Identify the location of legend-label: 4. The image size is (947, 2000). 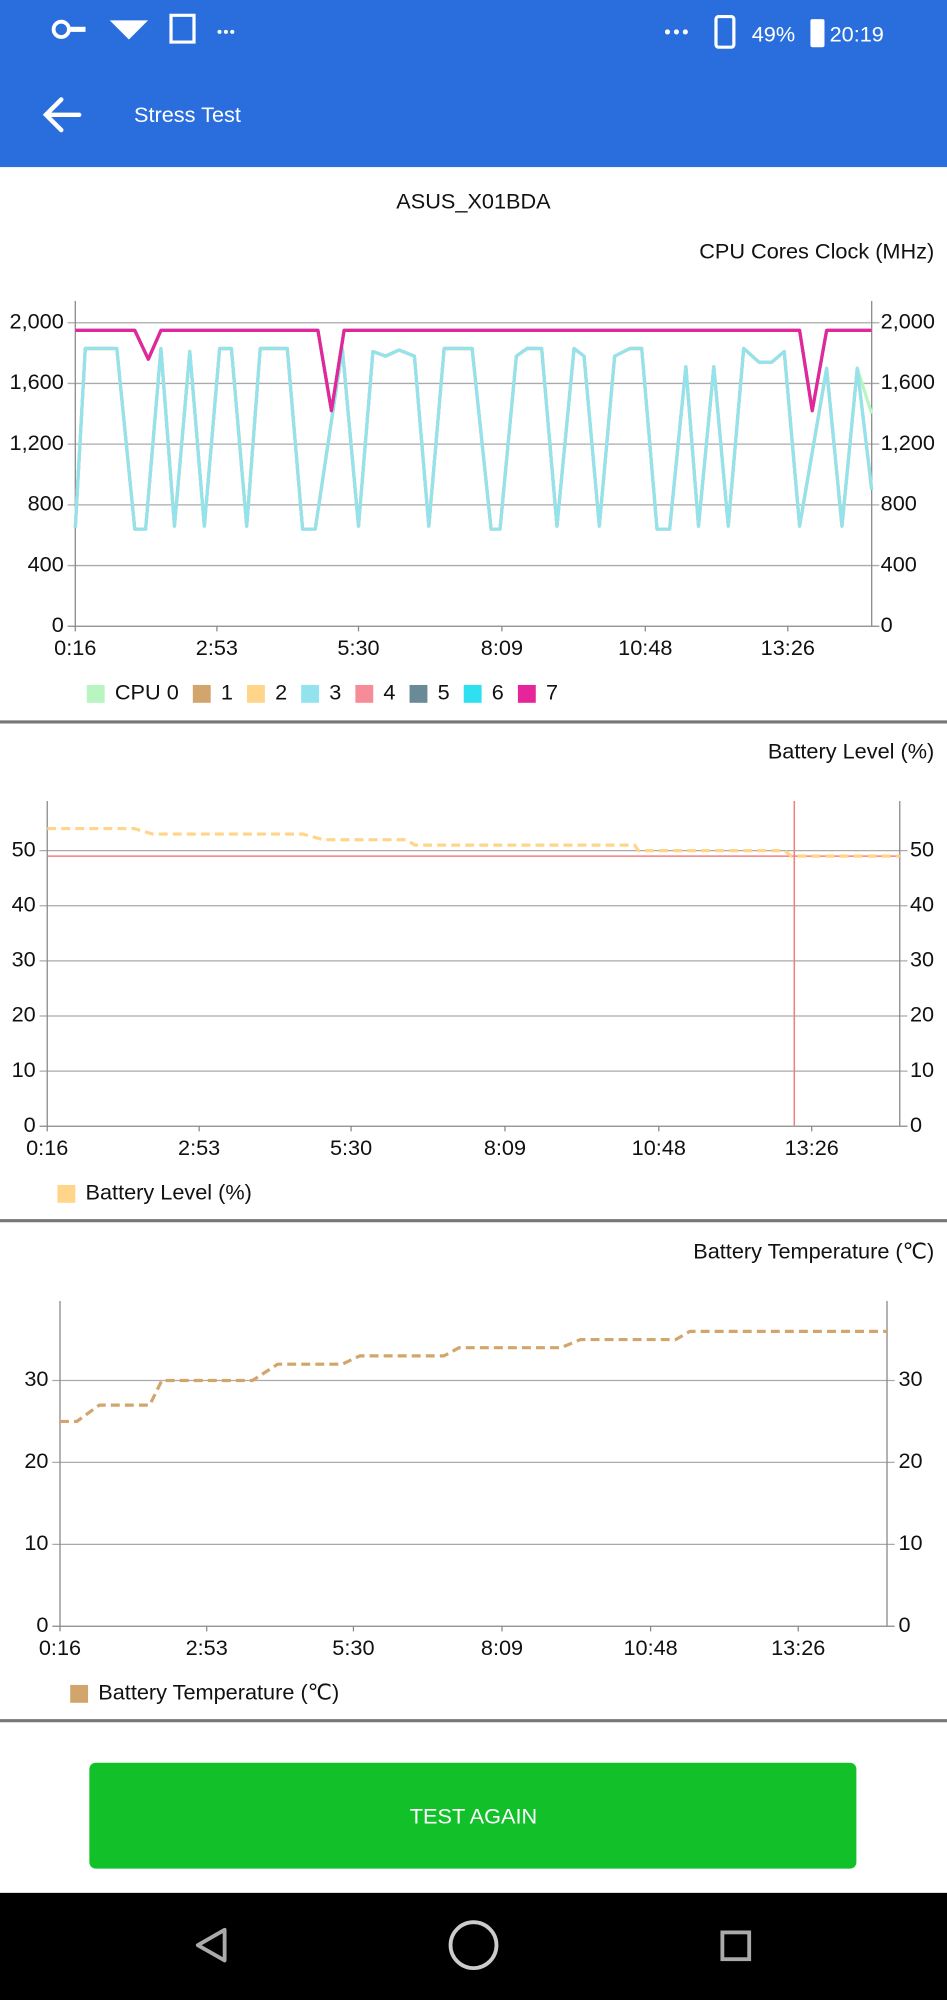
(389, 692).